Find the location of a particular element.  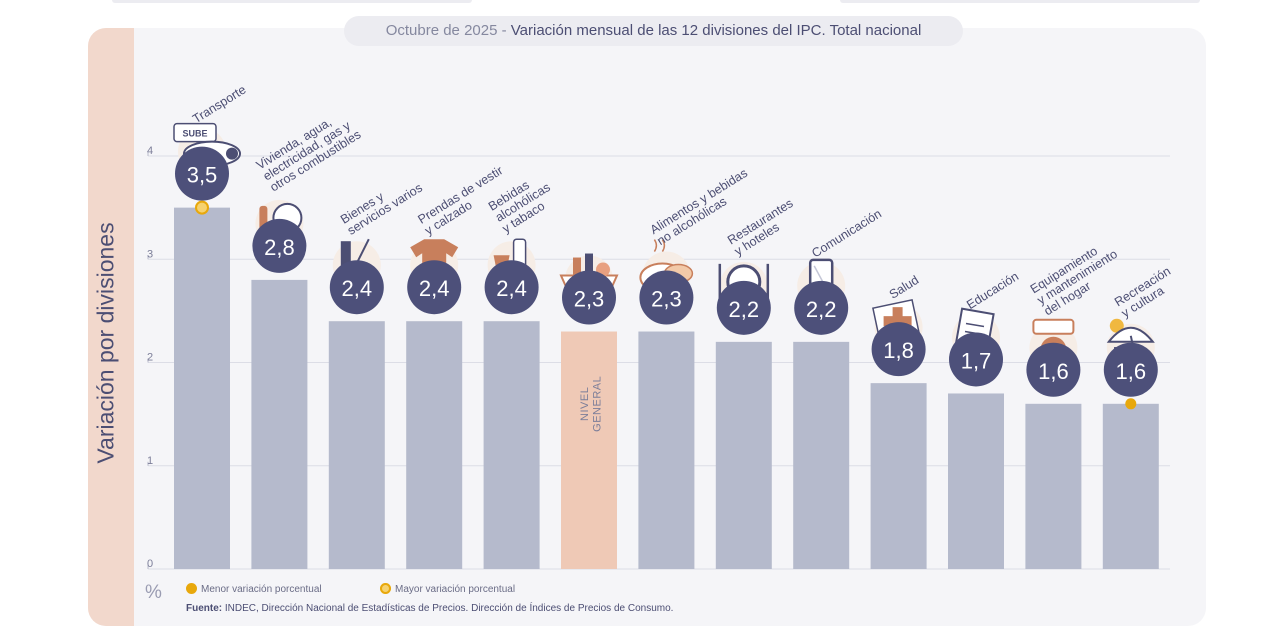

value-label-2: 2,8 is located at coordinates (279, 247).